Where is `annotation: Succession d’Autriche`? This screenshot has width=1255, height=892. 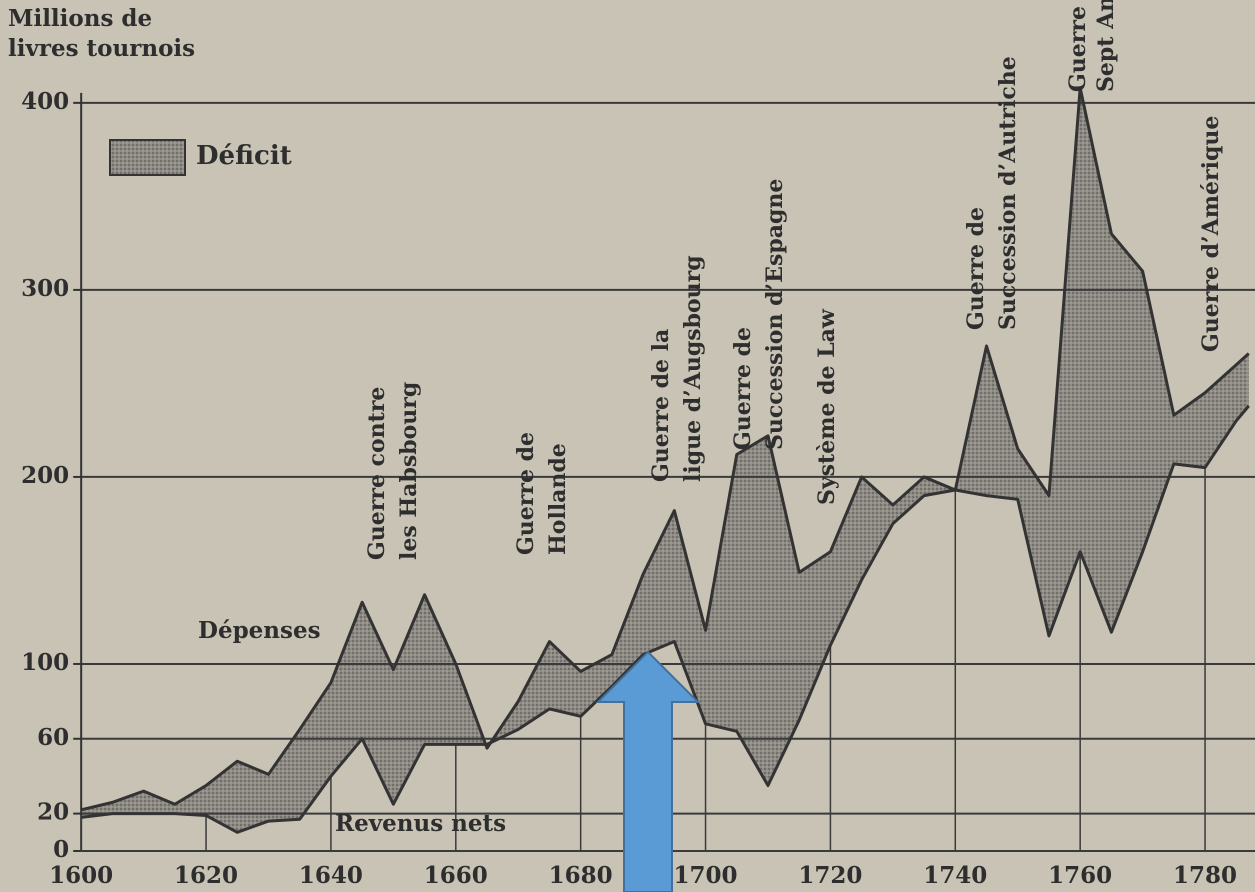
annotation: Succession d’Autriche is located at coordinates (1008, 193).